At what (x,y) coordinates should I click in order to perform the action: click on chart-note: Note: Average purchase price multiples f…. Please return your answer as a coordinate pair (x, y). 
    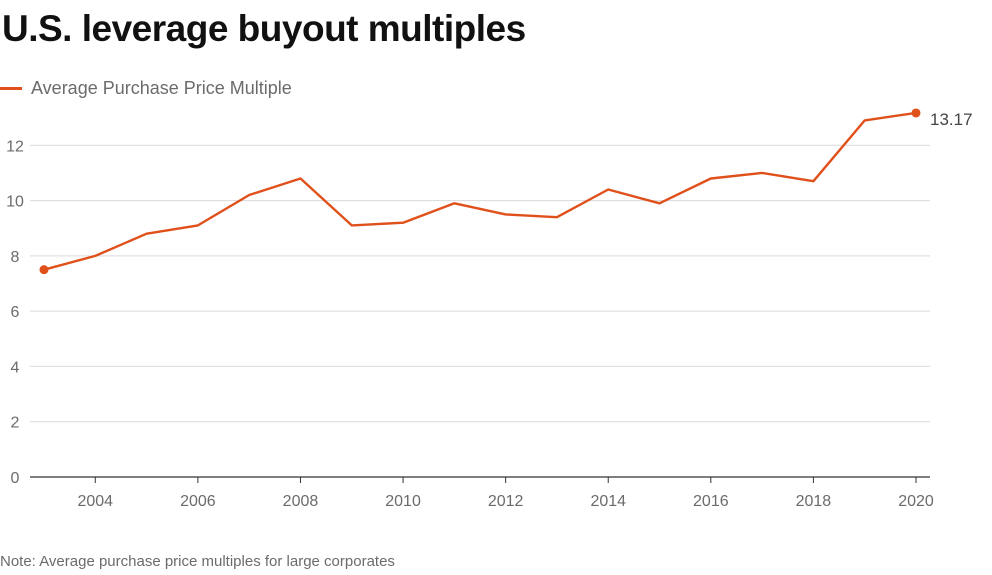
    Looking at the image, I should click on (197, 561).